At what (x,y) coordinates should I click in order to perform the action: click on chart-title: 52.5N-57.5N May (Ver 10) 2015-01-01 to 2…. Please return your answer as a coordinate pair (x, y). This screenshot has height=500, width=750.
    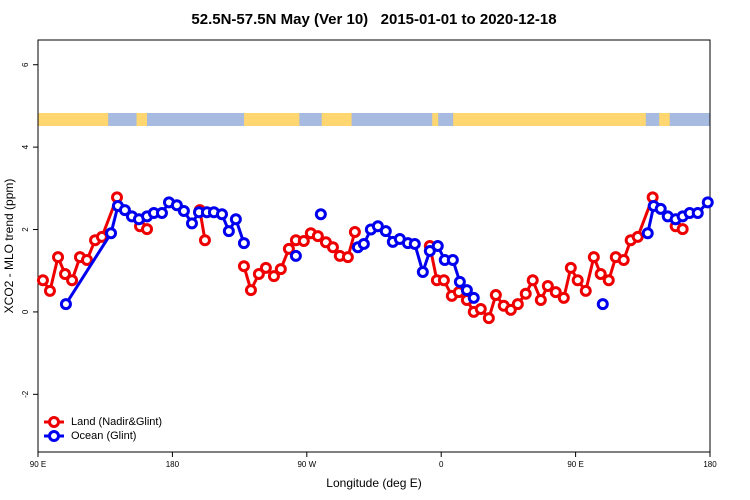
    Looking at the image, I should click on (373, 19).